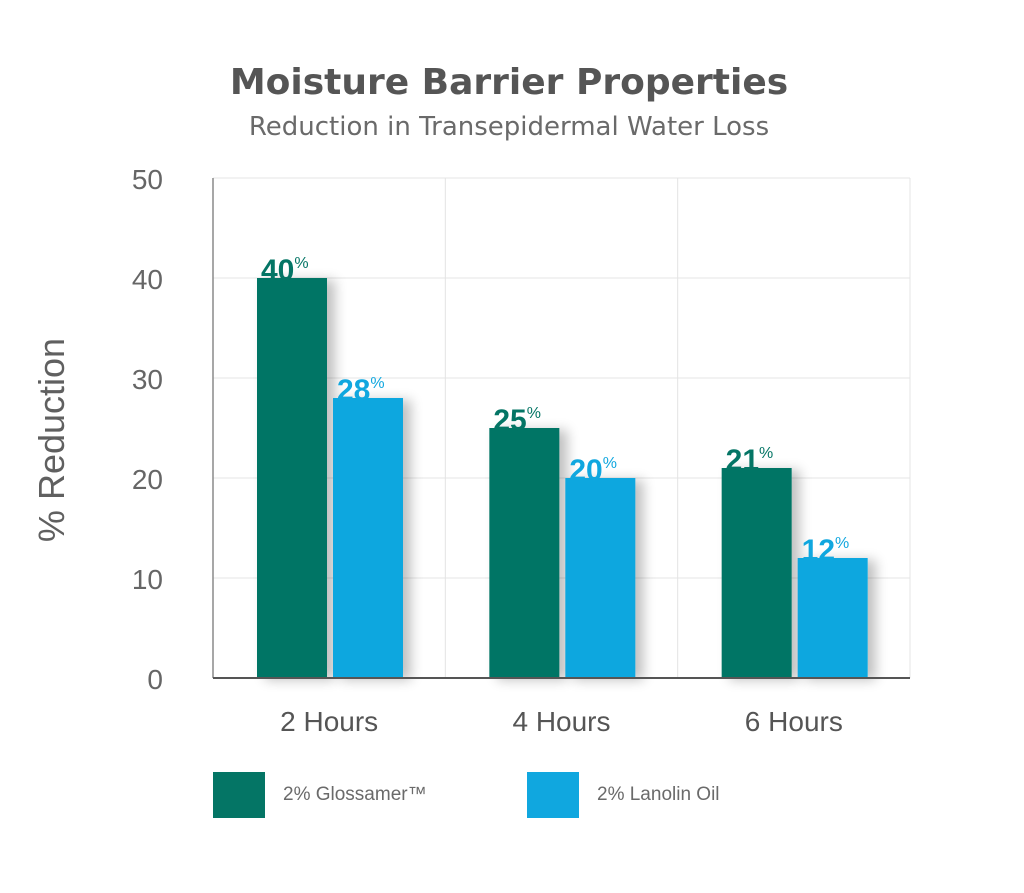 The height and width of the screenshot is (893, 1024). I want to click on y-tick-label: 10, so click(147, 579).